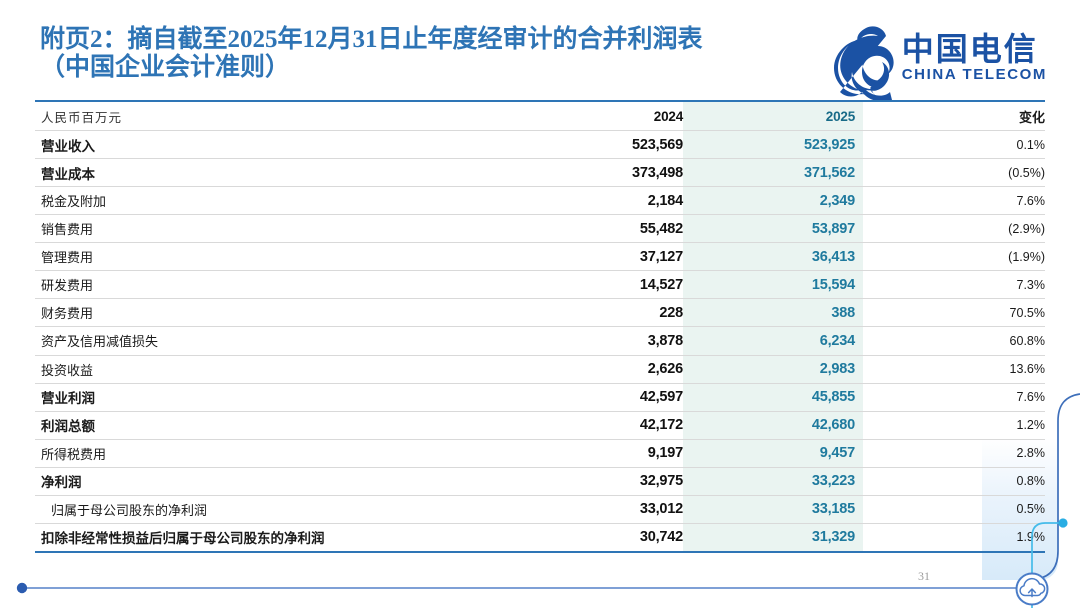 This screenshot has width=1080, height=608. Describe the element at coordinates (540, 454) in the screenshot. I see `table-row: 所得税费用 9,197 9,457 2.8%` at that location.